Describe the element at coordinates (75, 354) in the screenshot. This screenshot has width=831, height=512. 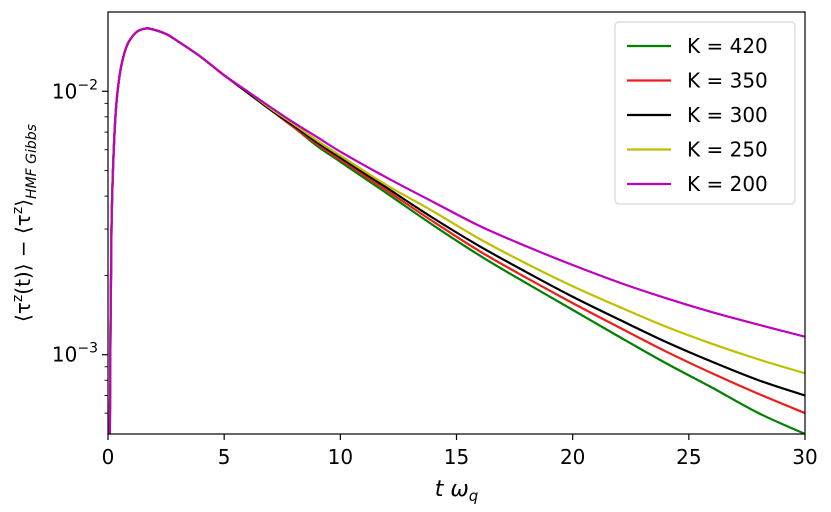
I see `y-tick-label: 10⁻³` at that location.